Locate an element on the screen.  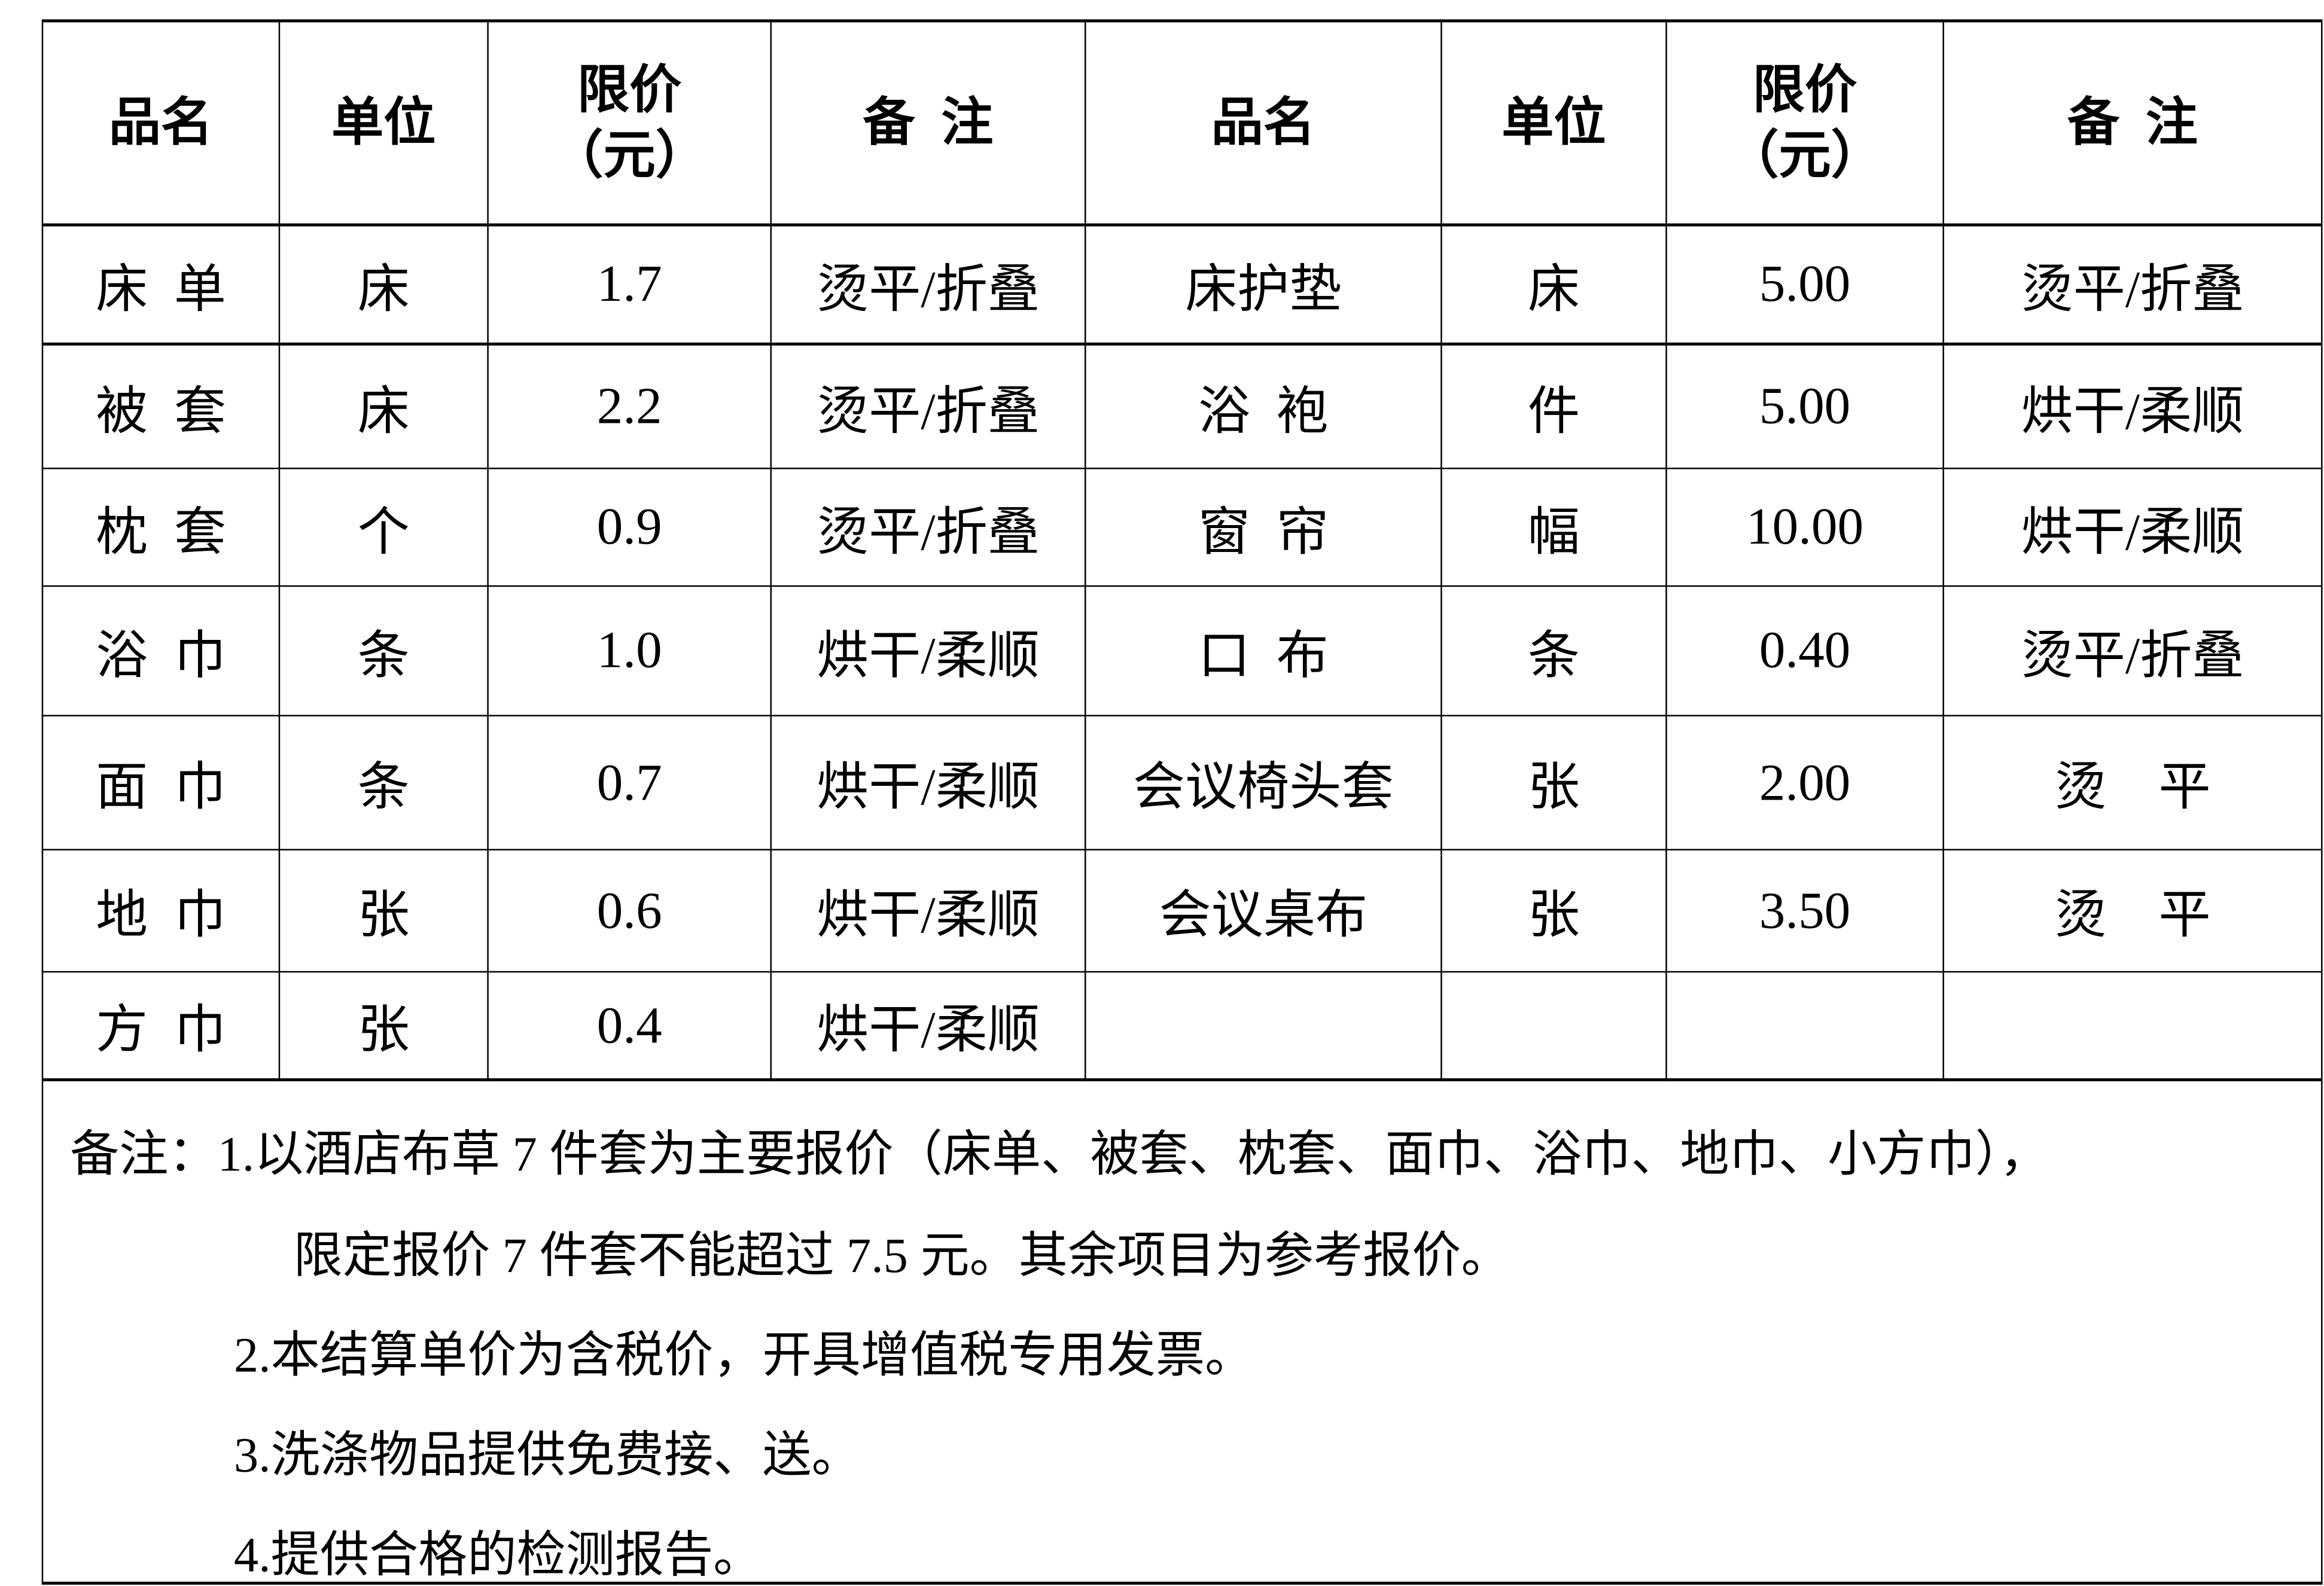
header-price-l2-2: （元） is located at coordinates (1804, 155).